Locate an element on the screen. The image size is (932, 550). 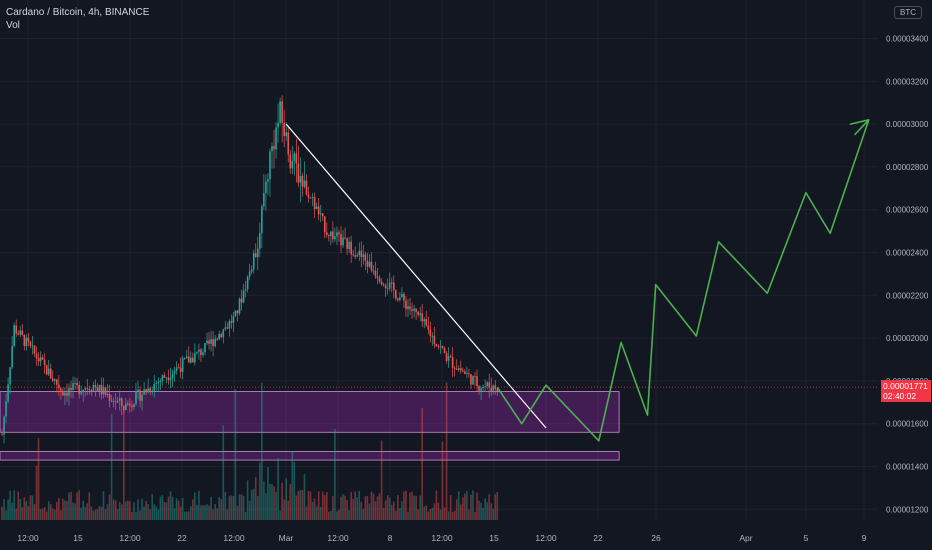
volume-indicator-label: Vol is located at coordinates (13, 25).